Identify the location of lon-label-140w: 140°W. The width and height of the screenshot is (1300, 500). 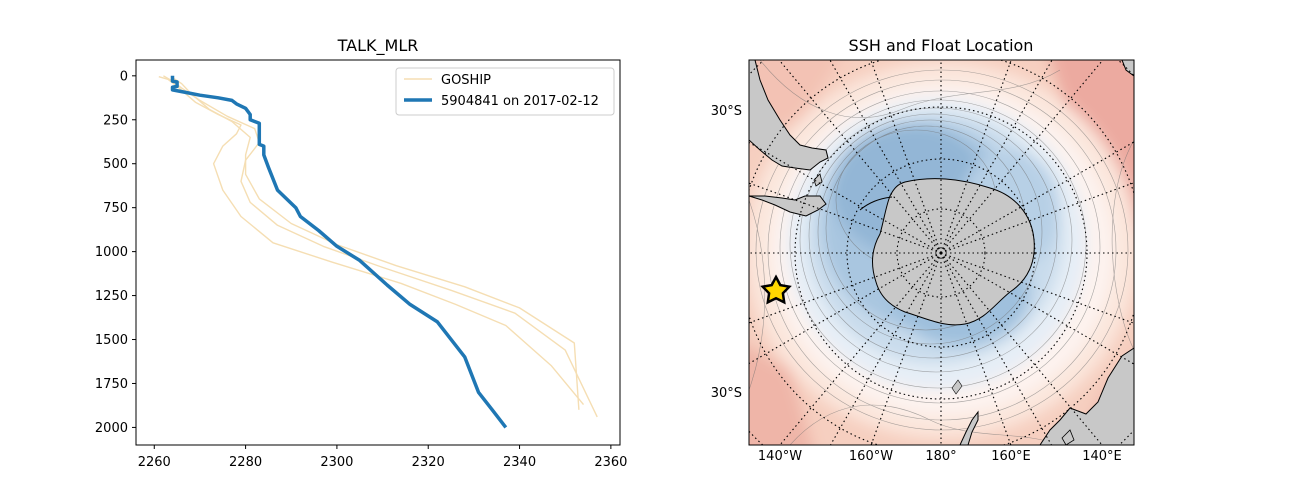
(780, 456).